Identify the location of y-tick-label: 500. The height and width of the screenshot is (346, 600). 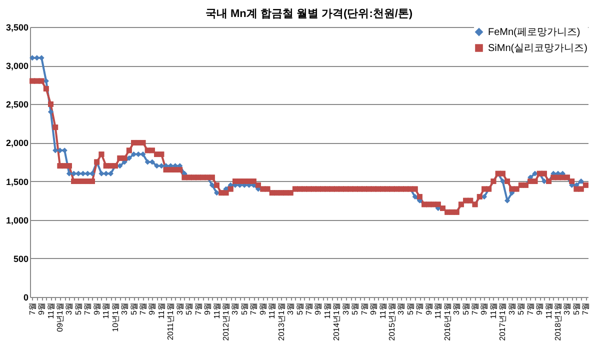
(20, 259).